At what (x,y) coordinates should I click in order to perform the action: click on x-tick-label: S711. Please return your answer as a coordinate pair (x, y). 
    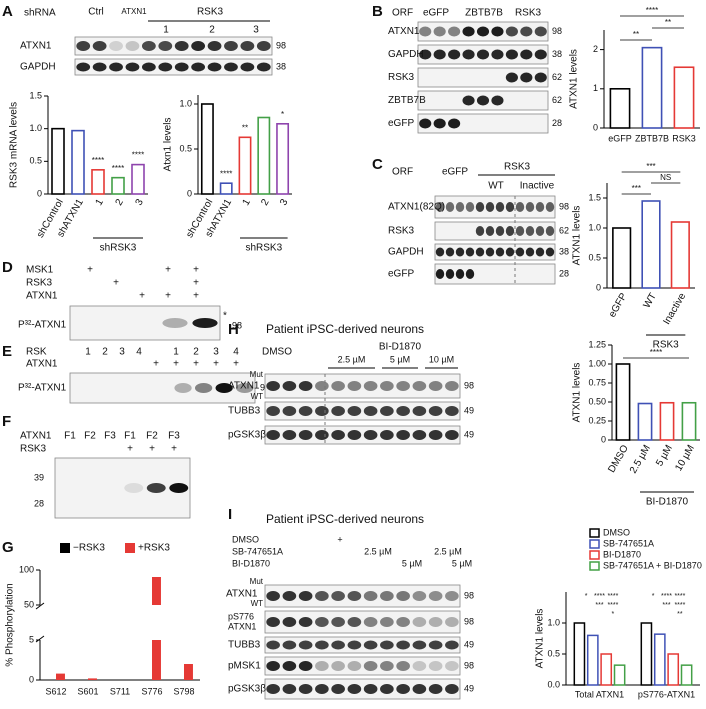
    Looking at the image, I should click on (120, 691).